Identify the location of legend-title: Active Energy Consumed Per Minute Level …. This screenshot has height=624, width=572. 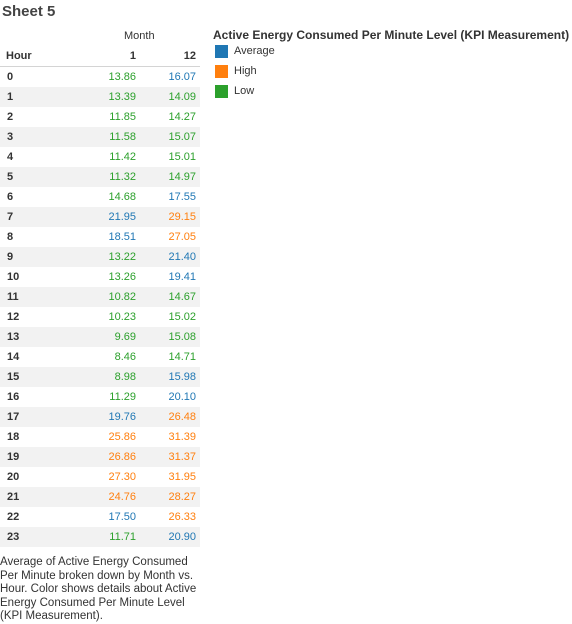
(391, 35).